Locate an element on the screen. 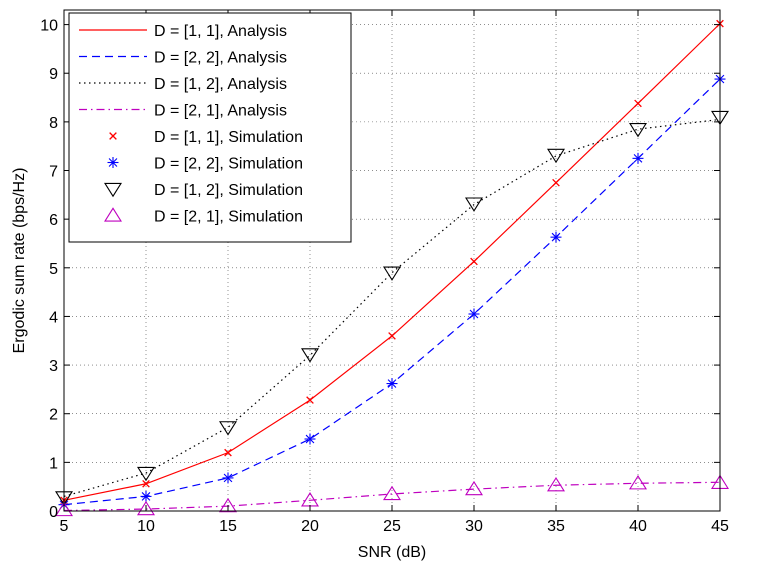  y-tick-label: 1 is located at coordinates (53, 463).